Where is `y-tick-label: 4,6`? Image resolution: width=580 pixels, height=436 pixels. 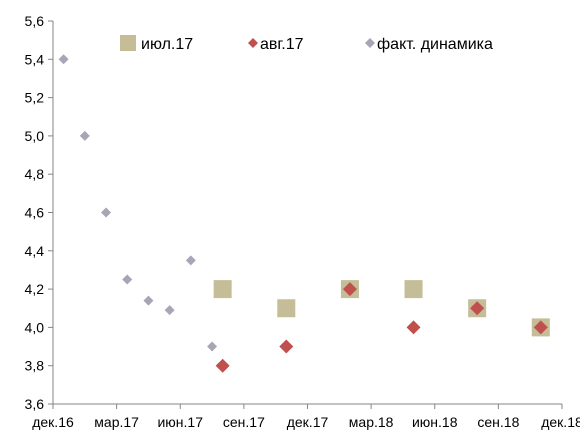
y-tick-label: 4,6 is located at coordinates (35, 213).